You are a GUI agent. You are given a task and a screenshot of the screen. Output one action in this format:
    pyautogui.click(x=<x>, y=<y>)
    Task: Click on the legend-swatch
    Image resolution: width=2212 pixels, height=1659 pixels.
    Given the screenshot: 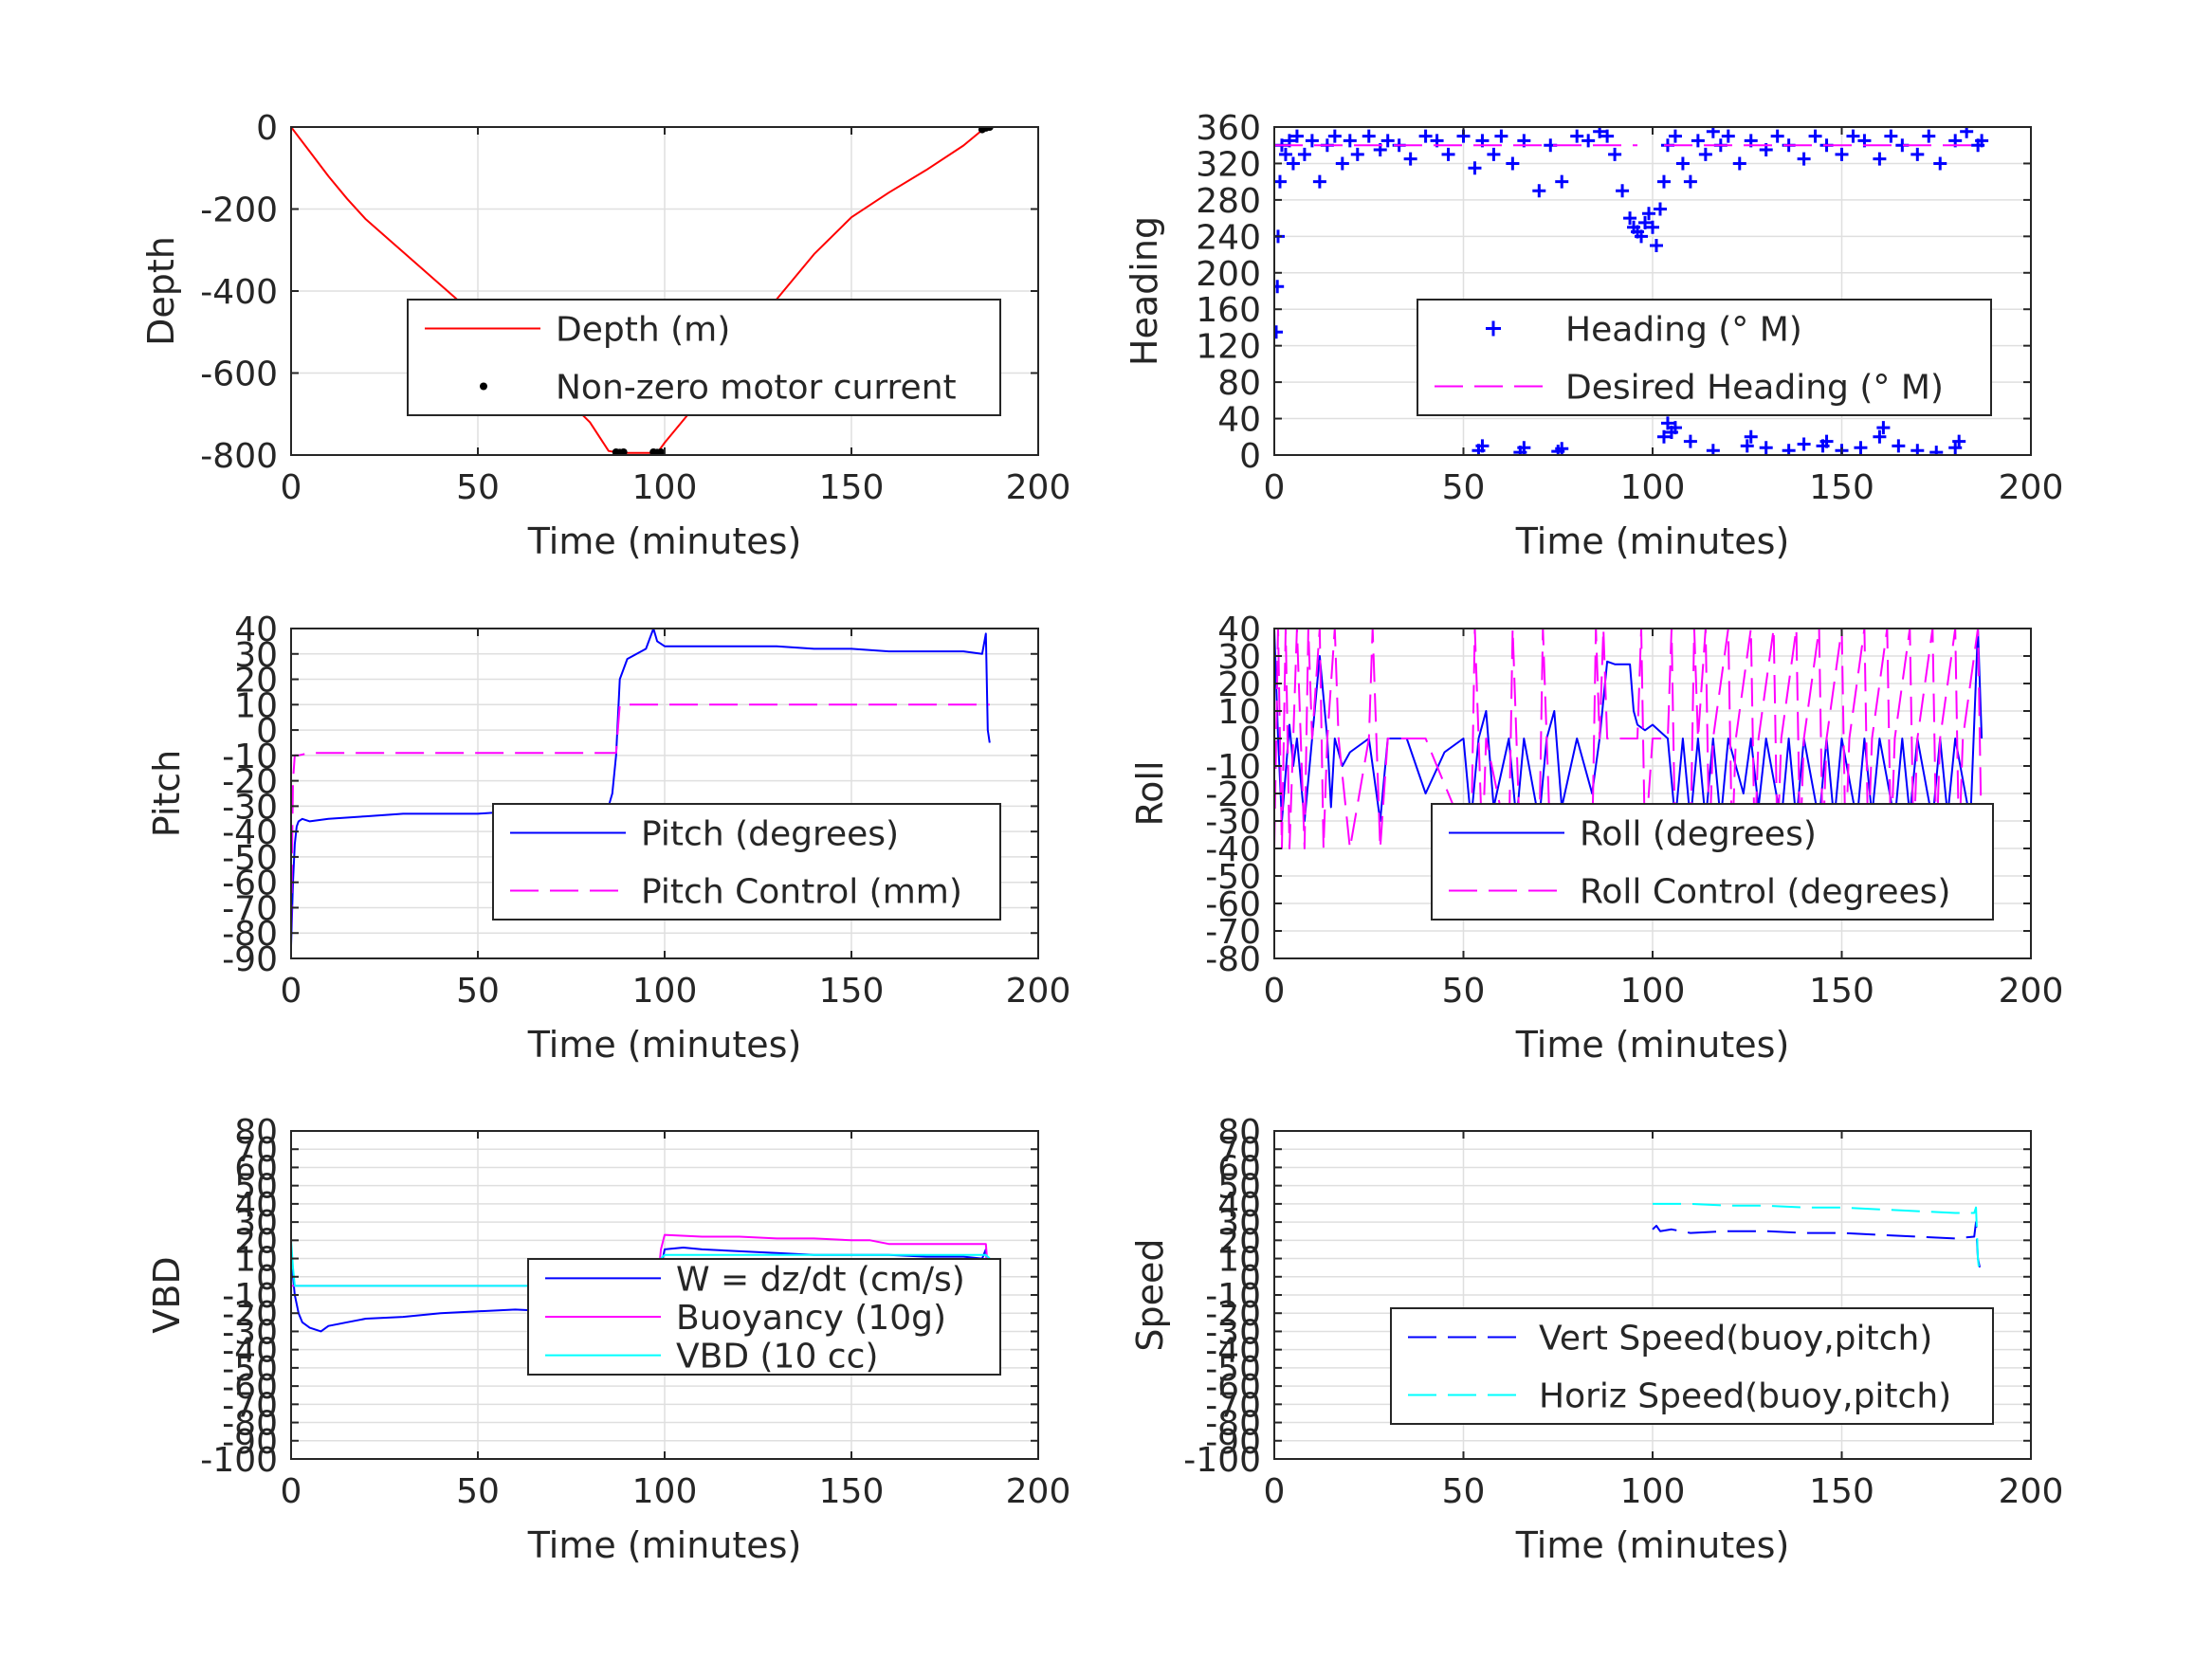 What is the action you would take?
    pyautogui.click(x=1493, y=328)
    